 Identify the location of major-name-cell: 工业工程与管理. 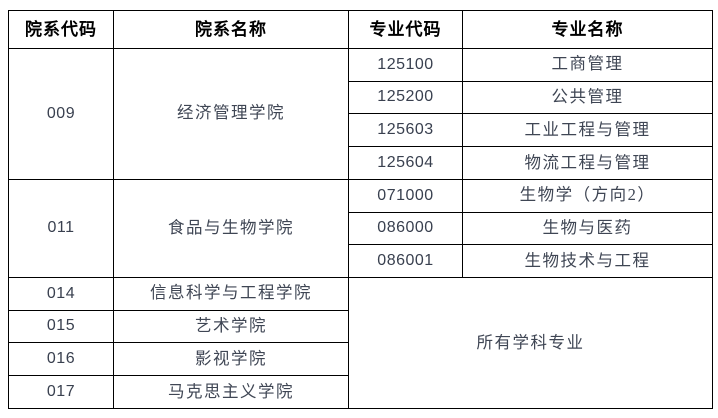
(587, 130).